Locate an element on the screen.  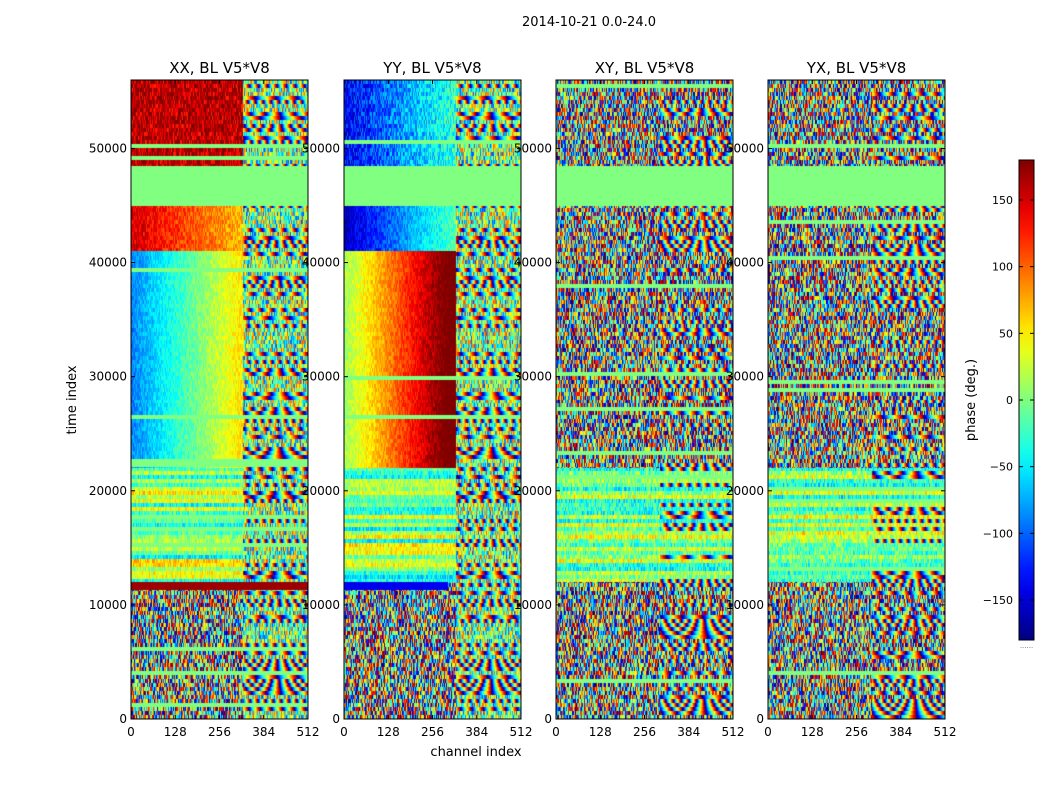
heatmap-xy is located at coordinates (644, 399).